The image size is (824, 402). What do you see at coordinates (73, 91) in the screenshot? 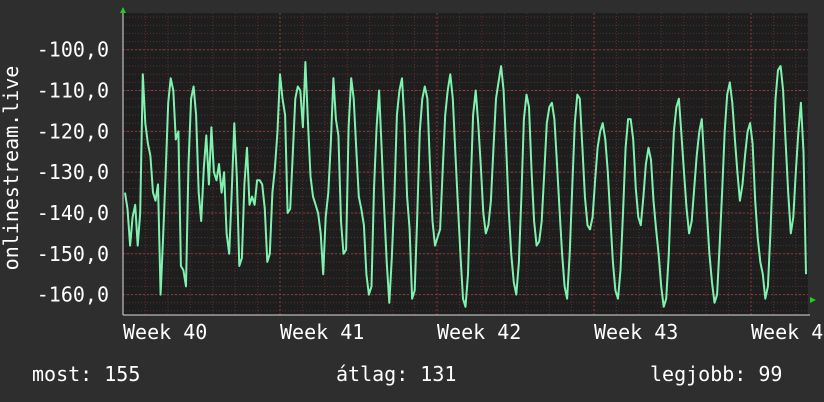
I see `y-tick-label: -110,0` at bounding box center [73, 91].